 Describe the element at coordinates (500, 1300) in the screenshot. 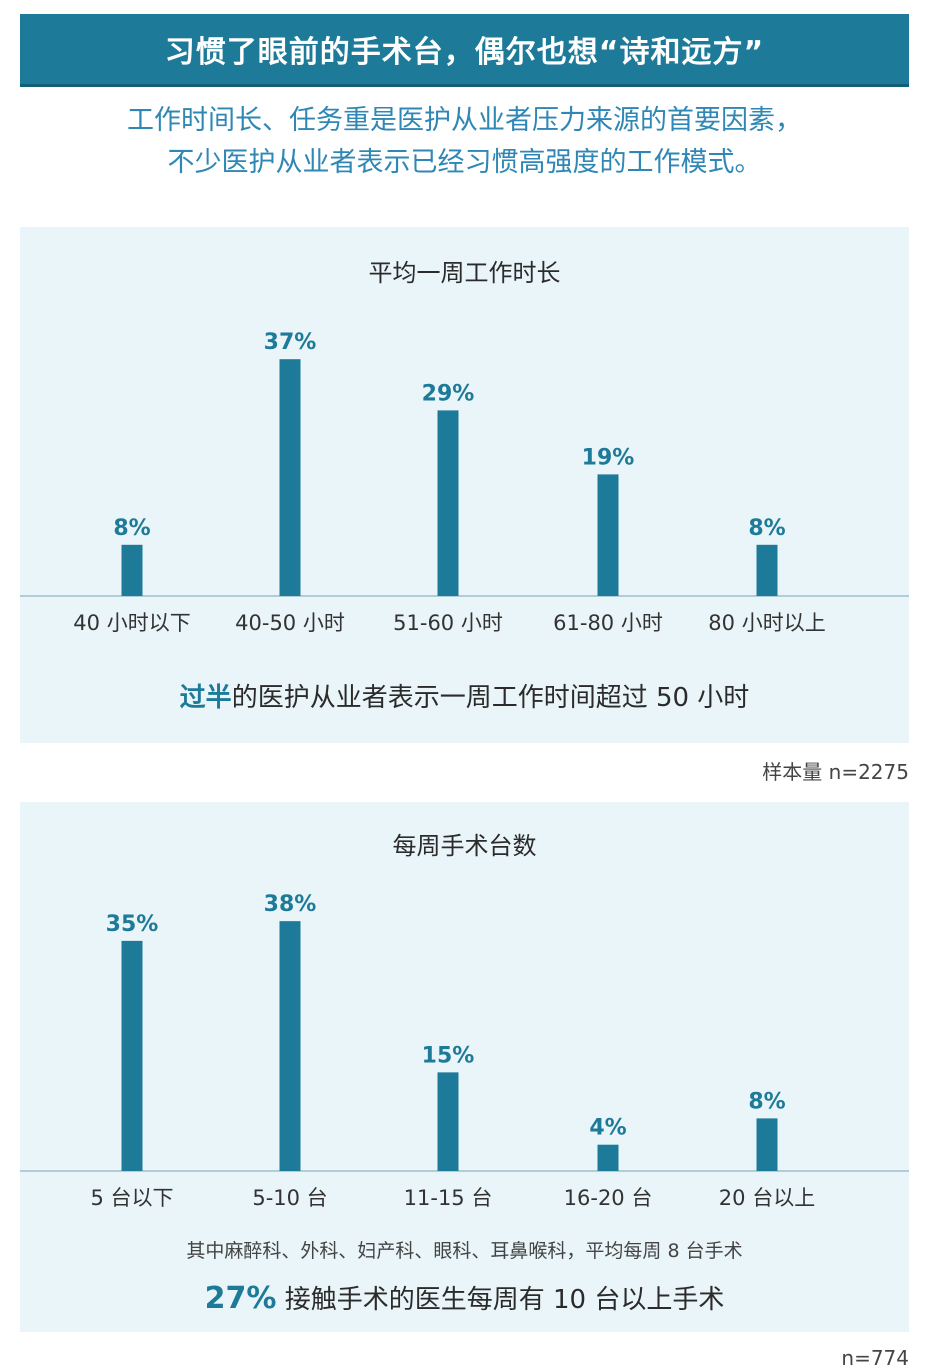

I see `conclusion-text: 接触手术的医生每周有 10 台以上手术` at that location.